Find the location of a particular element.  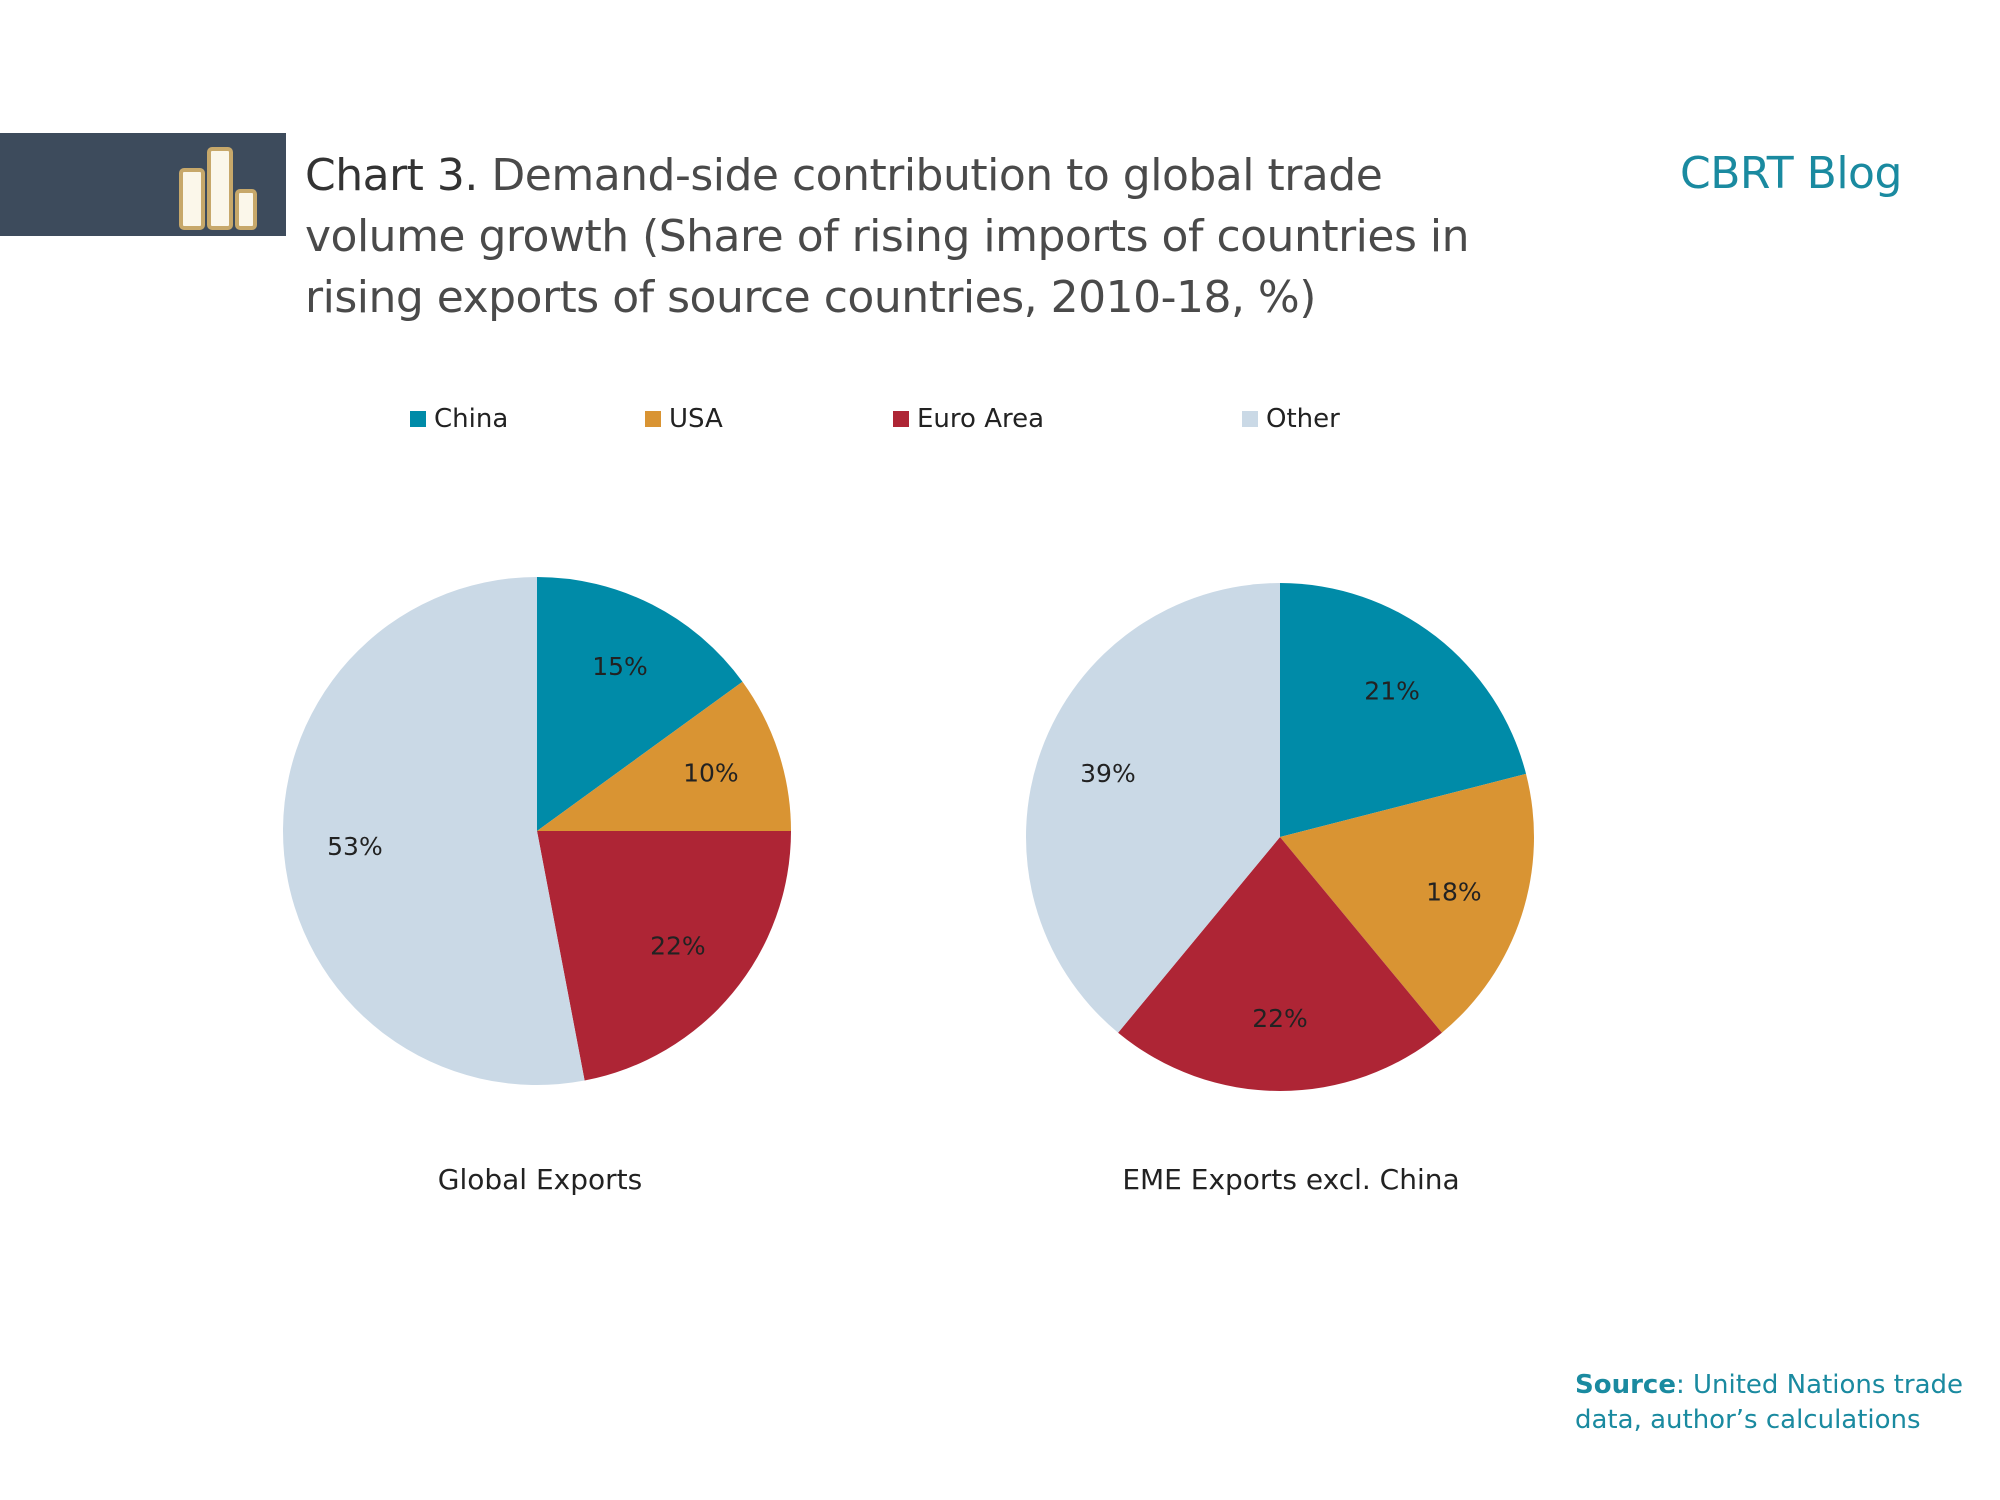

source-label: Source is located at coordinates (1625, 1385).